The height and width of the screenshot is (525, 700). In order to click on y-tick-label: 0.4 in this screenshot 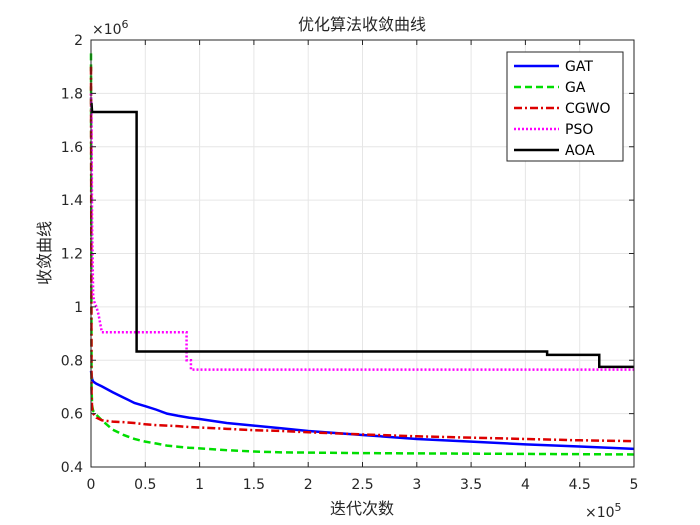, I will do `click(72, 468)`.